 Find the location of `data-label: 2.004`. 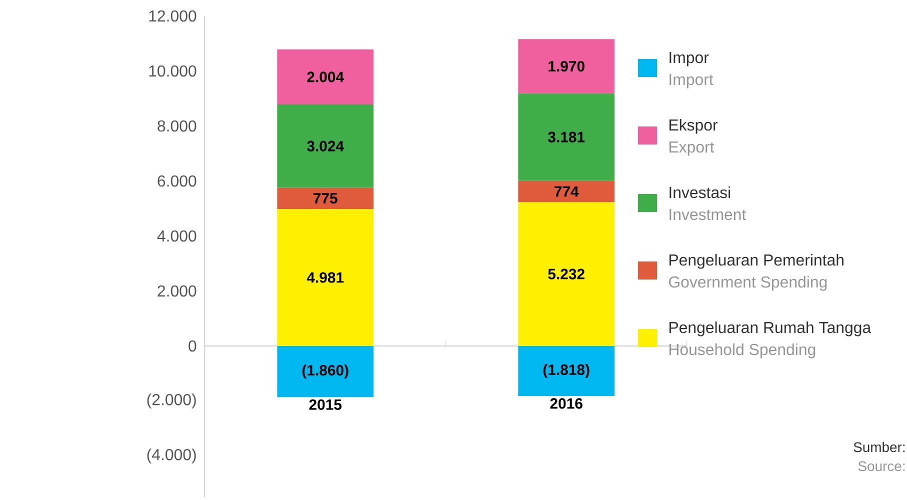

data-label: 2.004 is located at coordinates (325, 77).